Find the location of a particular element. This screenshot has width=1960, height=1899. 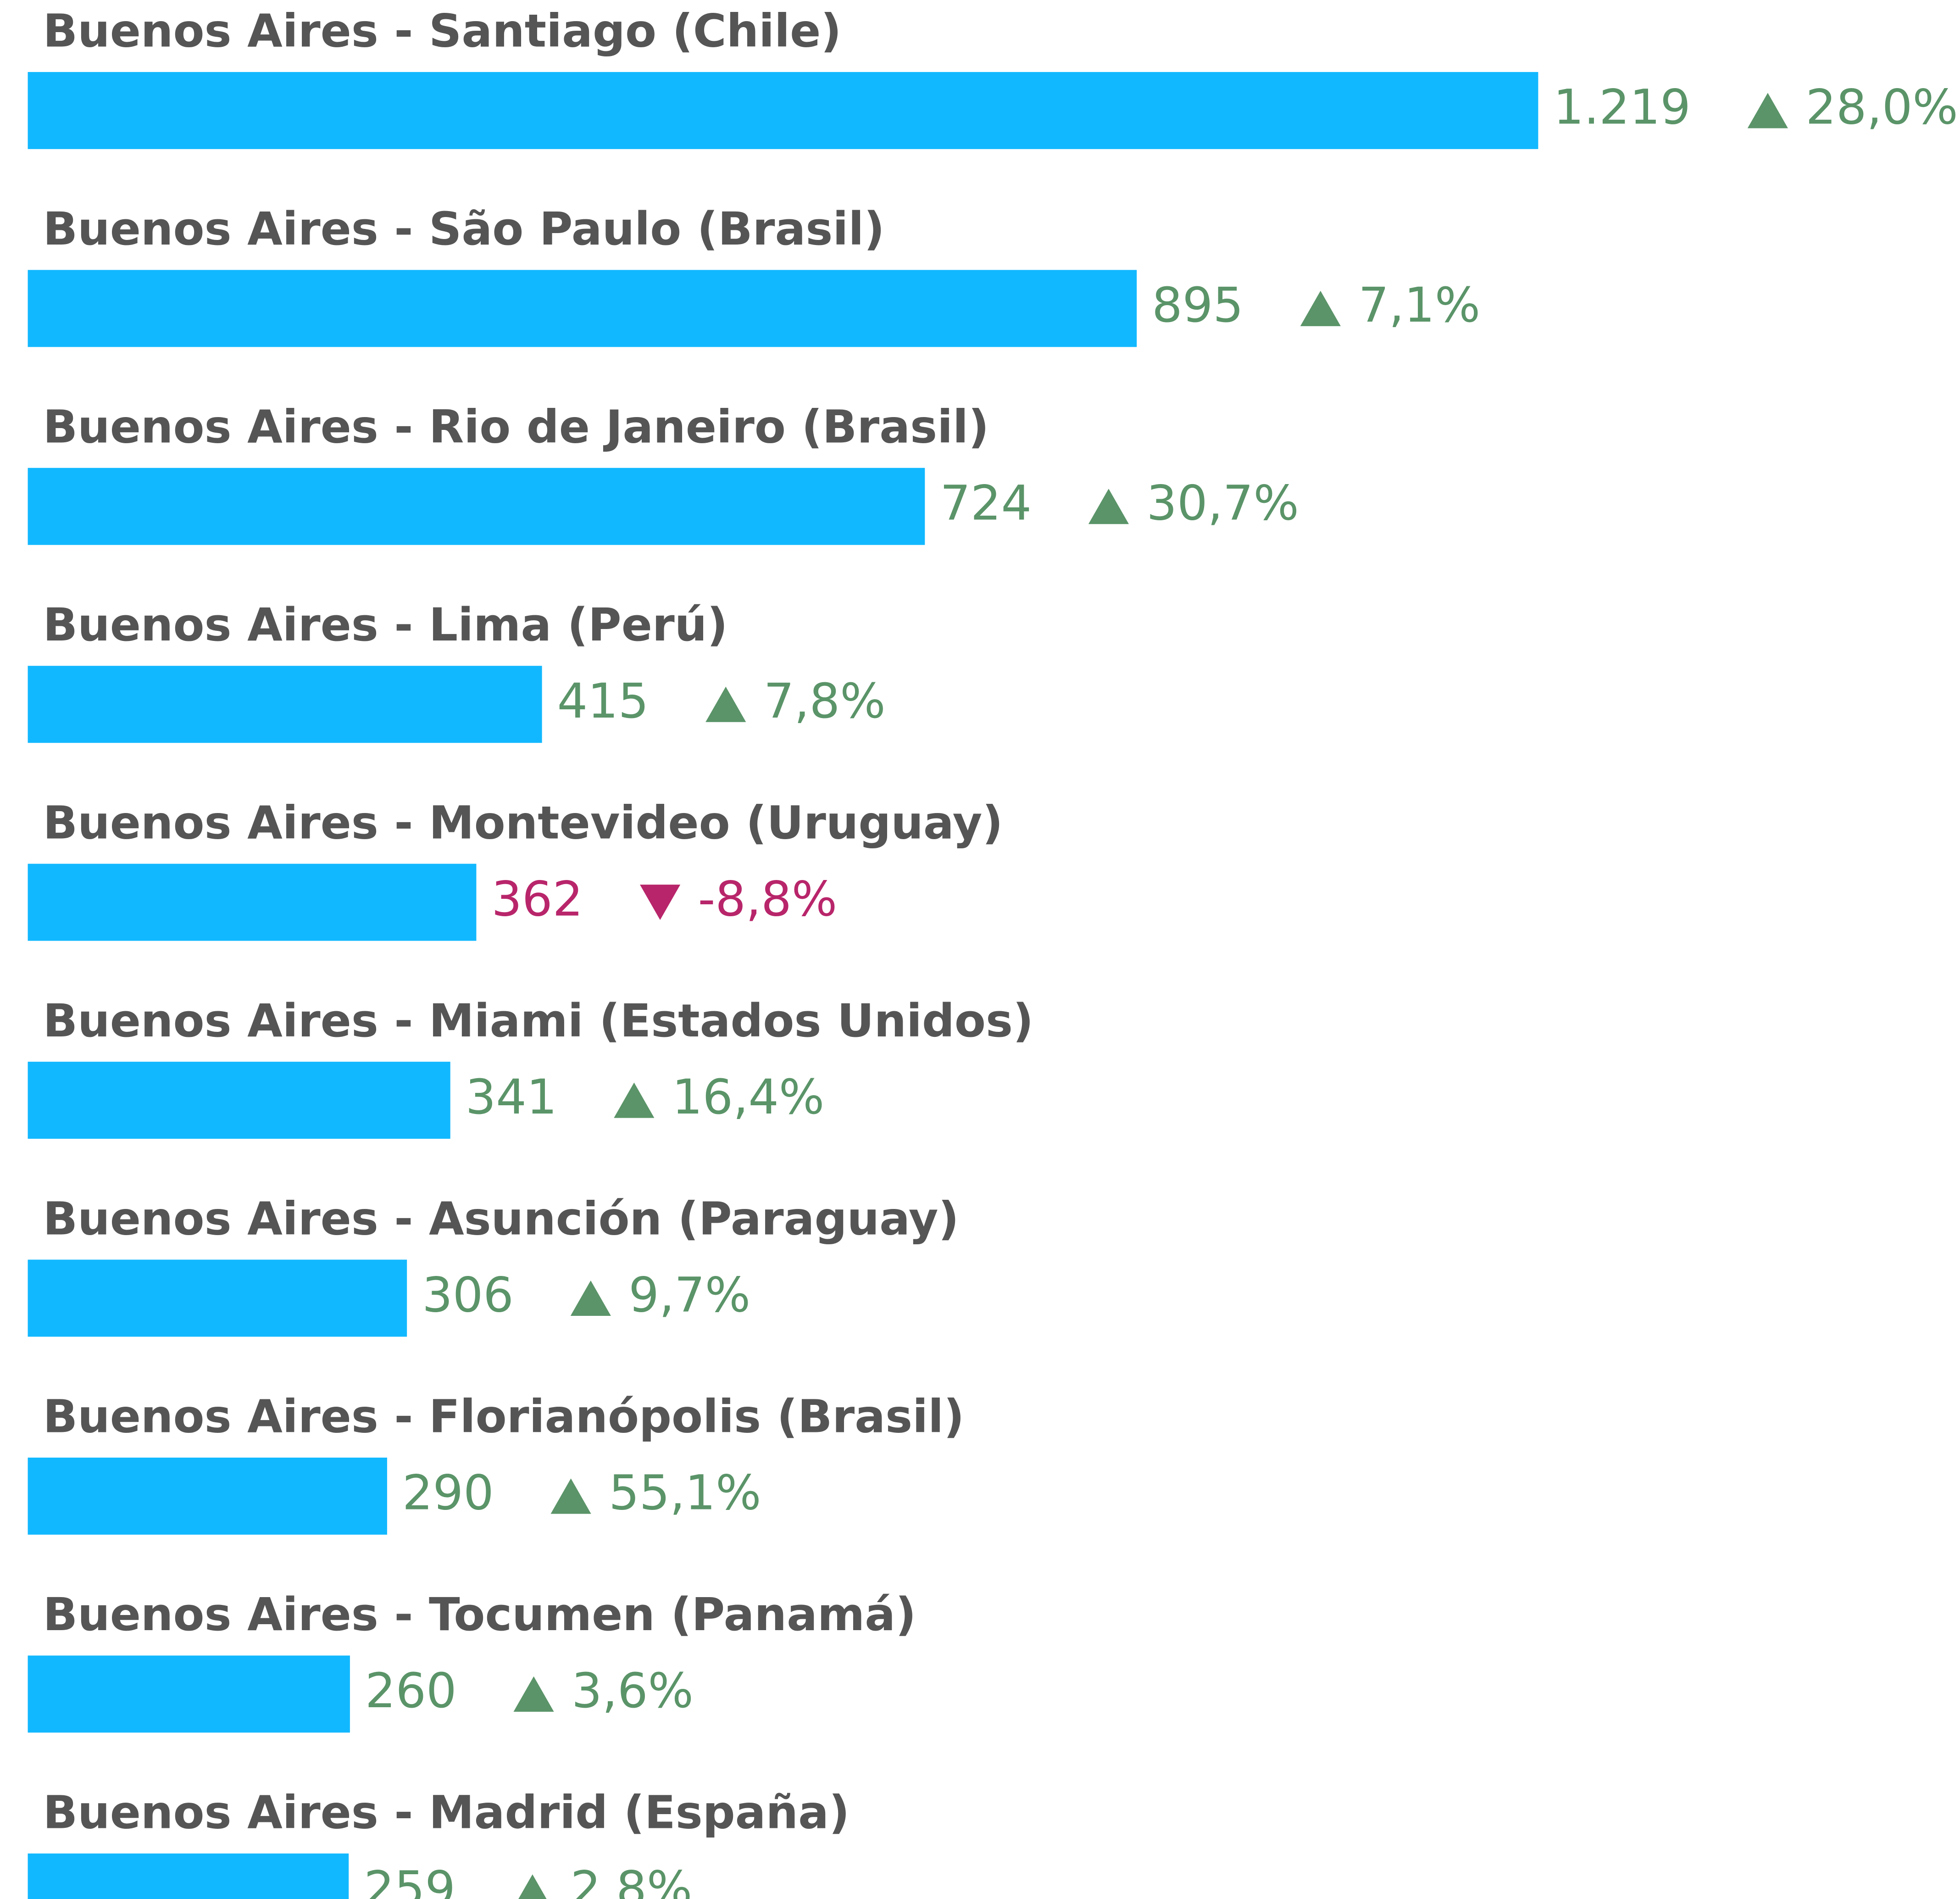

category-label: Buenos Aires - Miami (Estados Unidos) is located at coordinates (538, 1021).